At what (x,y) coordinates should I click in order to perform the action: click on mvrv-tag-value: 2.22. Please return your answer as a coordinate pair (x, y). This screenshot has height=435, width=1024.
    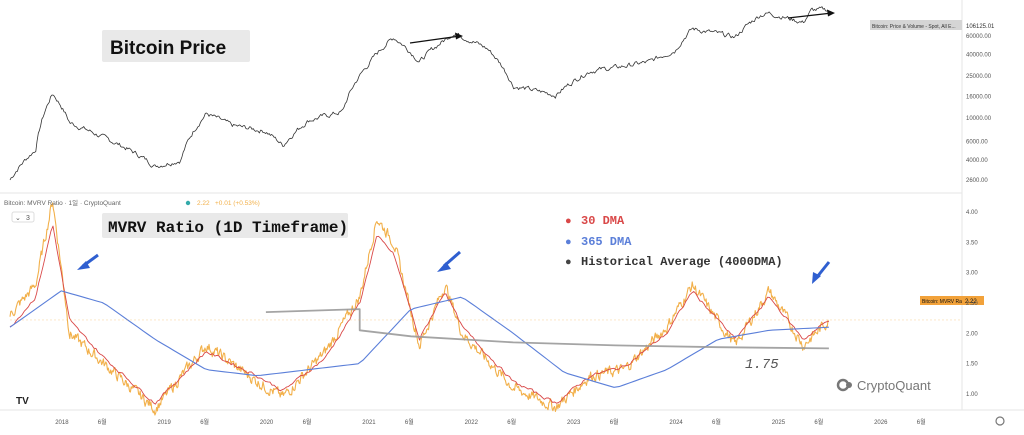
    Looking at the image, I should click on (971, 302).